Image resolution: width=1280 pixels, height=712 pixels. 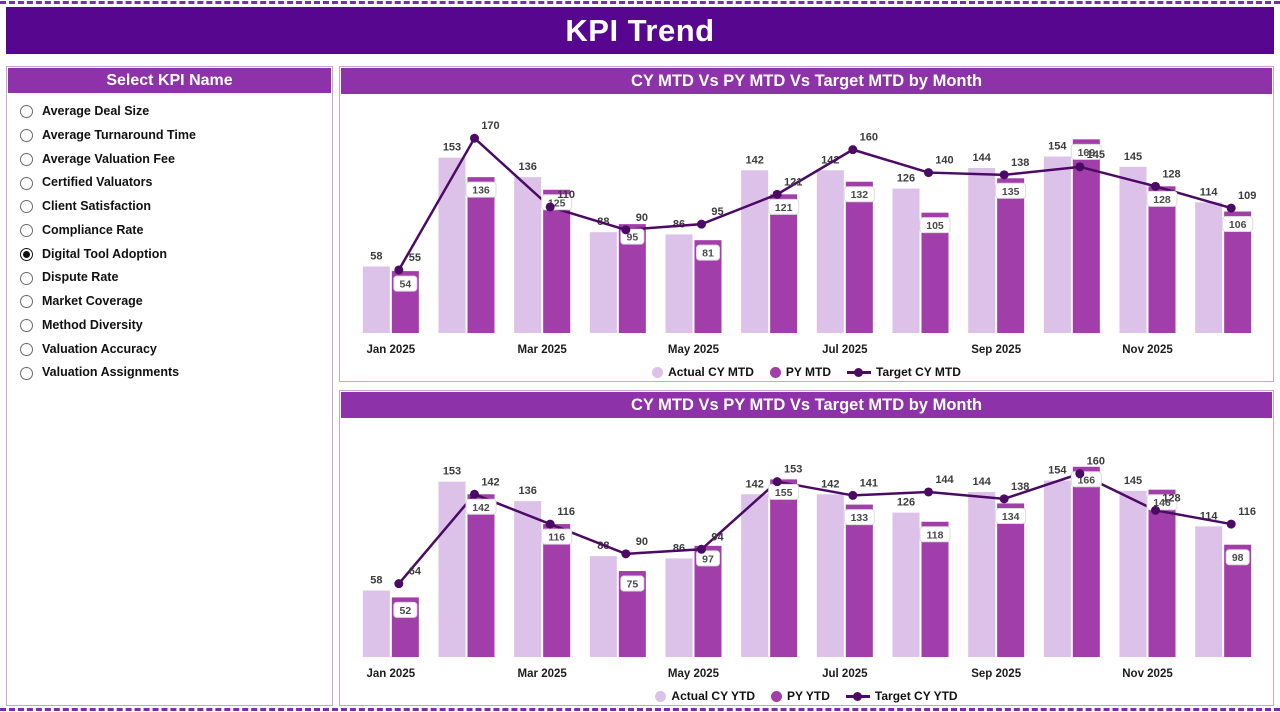 I want to click on label-py-11: 98, so click(x=1237, y=558).